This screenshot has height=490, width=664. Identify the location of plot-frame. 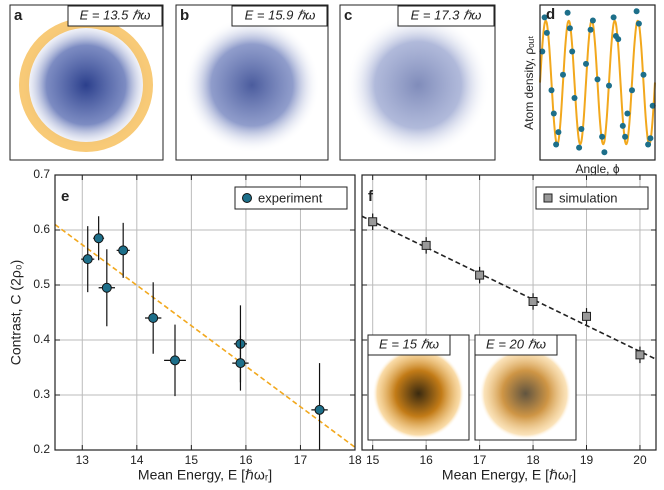
(597, 82).